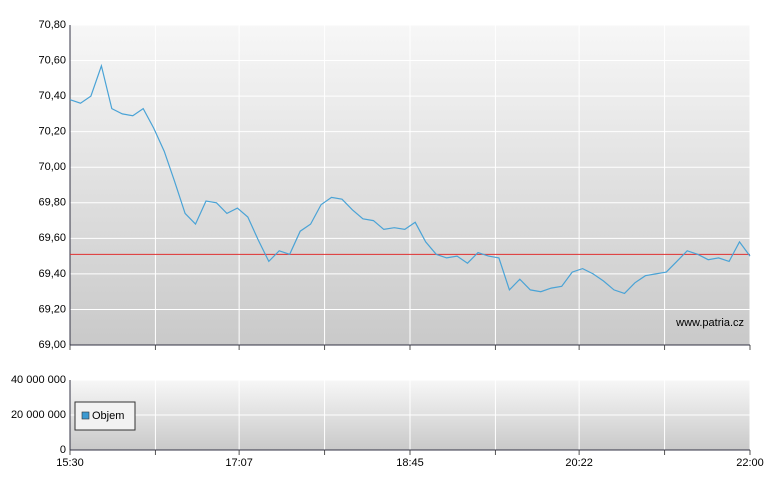 The width and height of the screenshot is (780, 490). What do you see at coordinates (52, 238) in the screenshot?
I see `y-tick-label: 69,60` at bounding box center [52, 238].